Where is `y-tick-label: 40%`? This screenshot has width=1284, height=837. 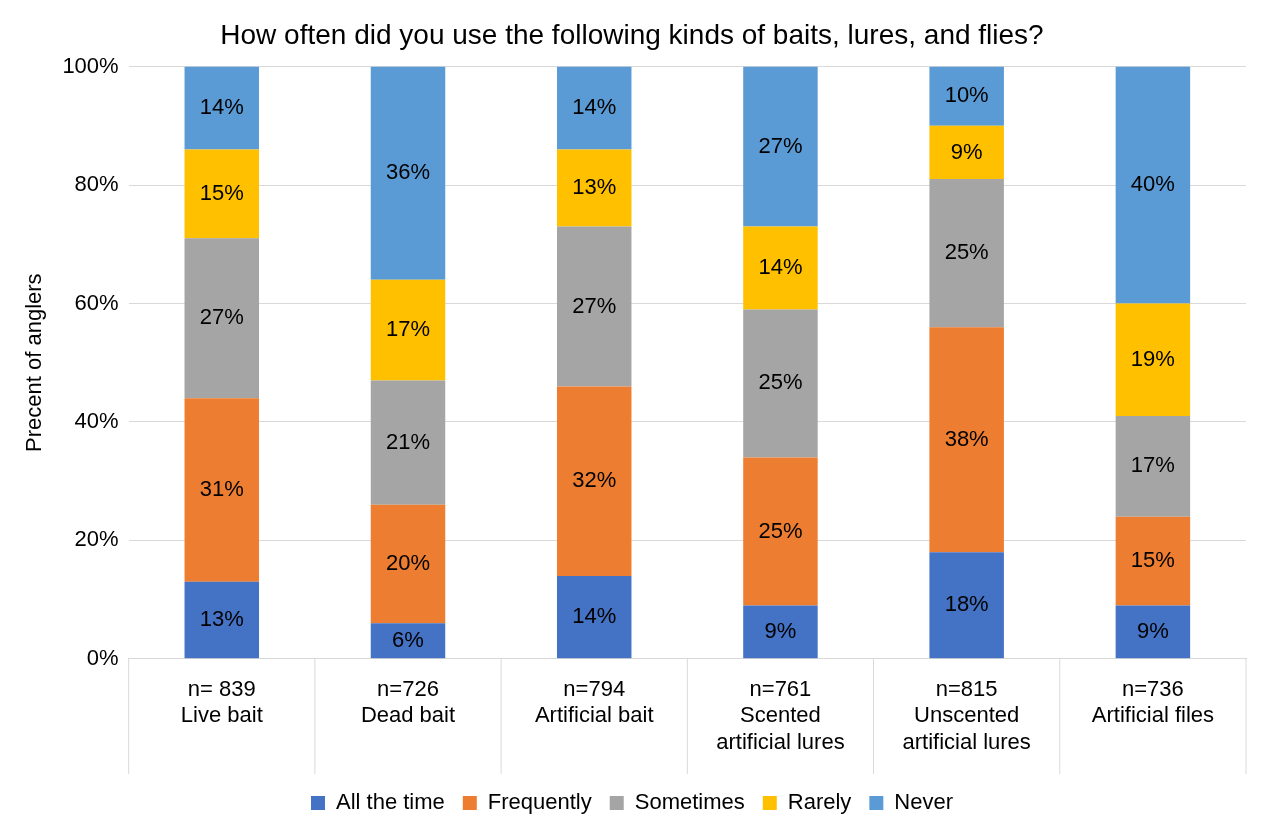 y-tick-label: 40% is located at coordinates (96, 420).